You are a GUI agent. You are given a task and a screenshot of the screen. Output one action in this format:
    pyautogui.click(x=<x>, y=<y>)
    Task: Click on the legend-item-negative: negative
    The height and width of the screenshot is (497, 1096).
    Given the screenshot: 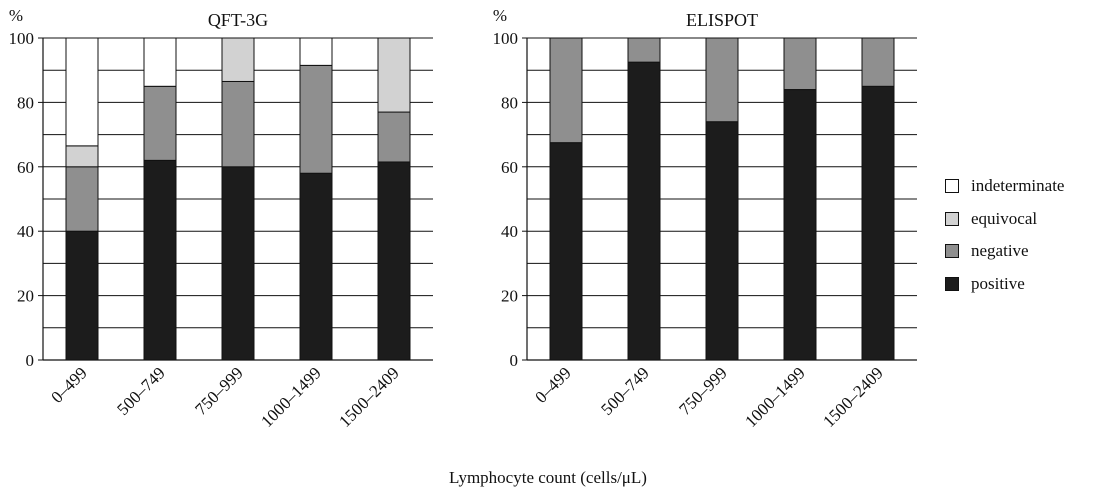 What is the action you would take?
    pyautogui.click(x=1004, y=251)
    